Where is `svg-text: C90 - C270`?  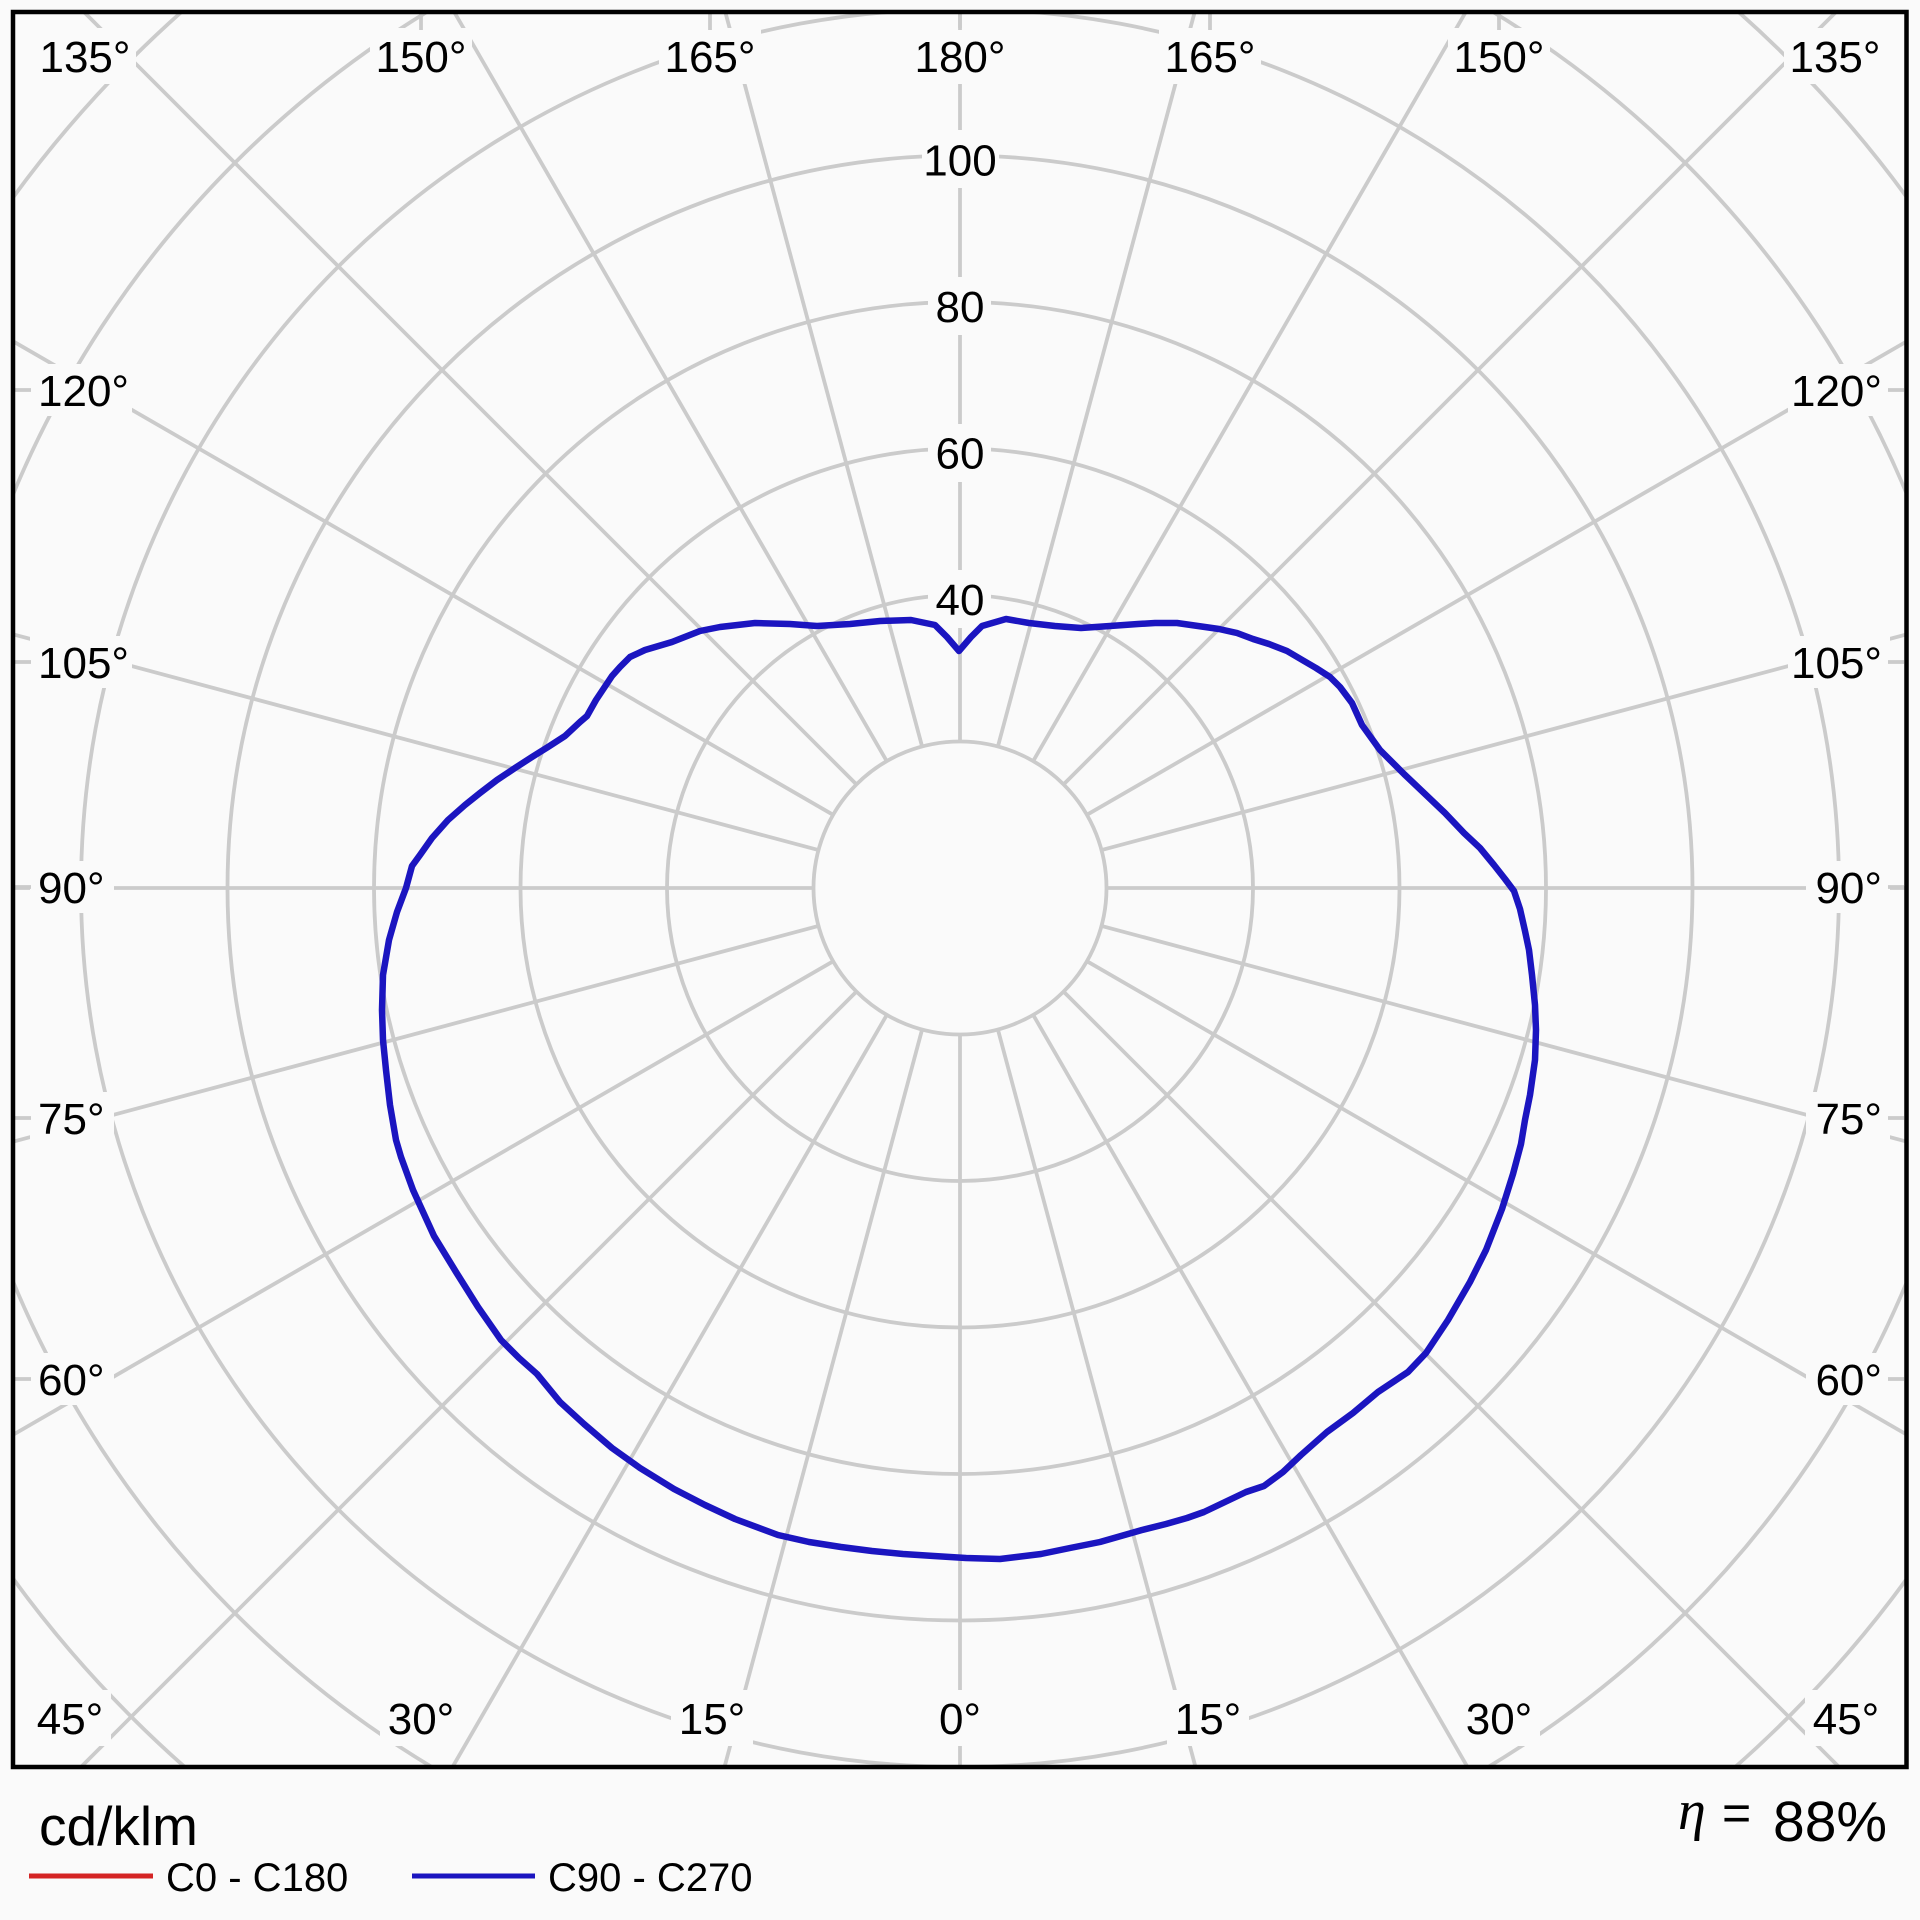
svg-text: C90 - C270 is located at coordinates (650, 1878).